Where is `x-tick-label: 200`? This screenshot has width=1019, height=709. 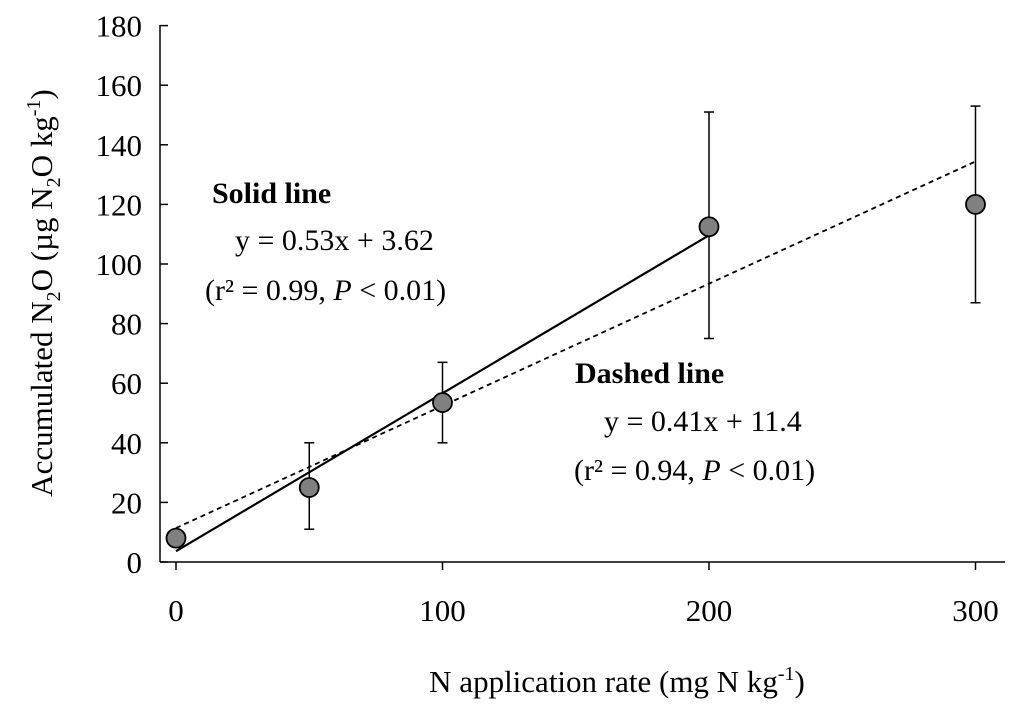
x-tick-label: 200 is located at coordinates (709, 610).